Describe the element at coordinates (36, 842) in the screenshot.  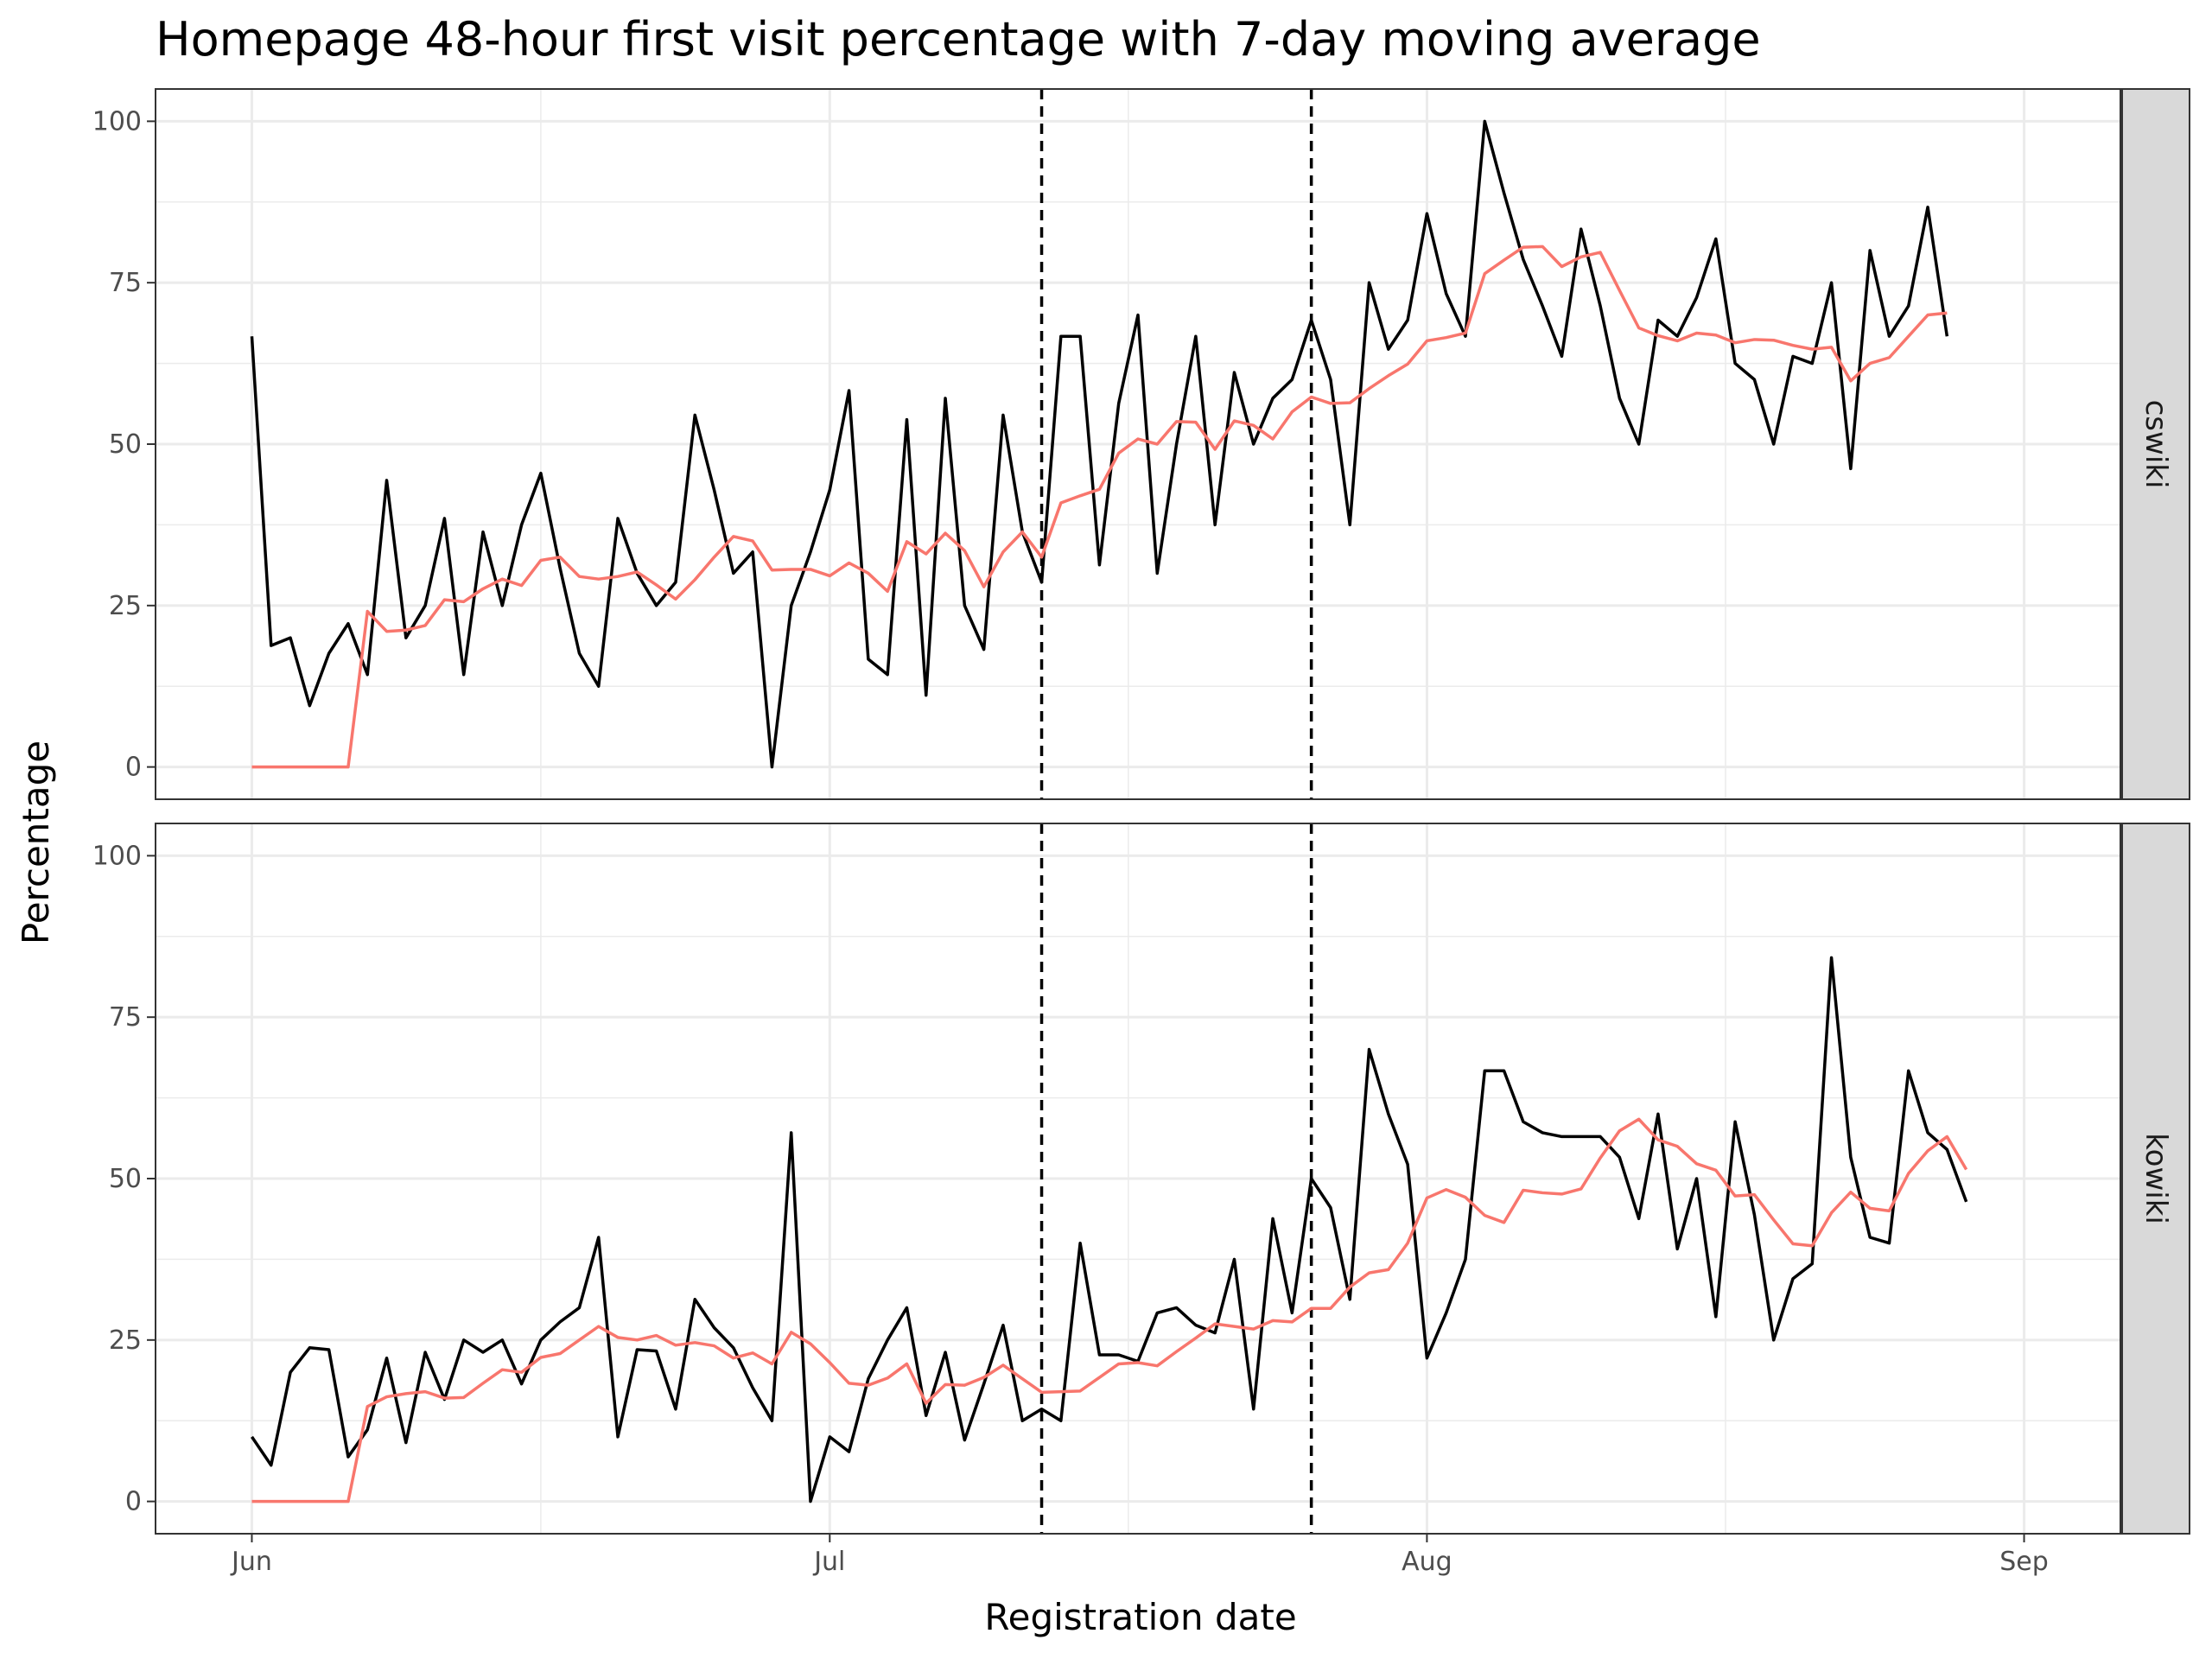
I see `y-axis-title: Percentage` at that location.